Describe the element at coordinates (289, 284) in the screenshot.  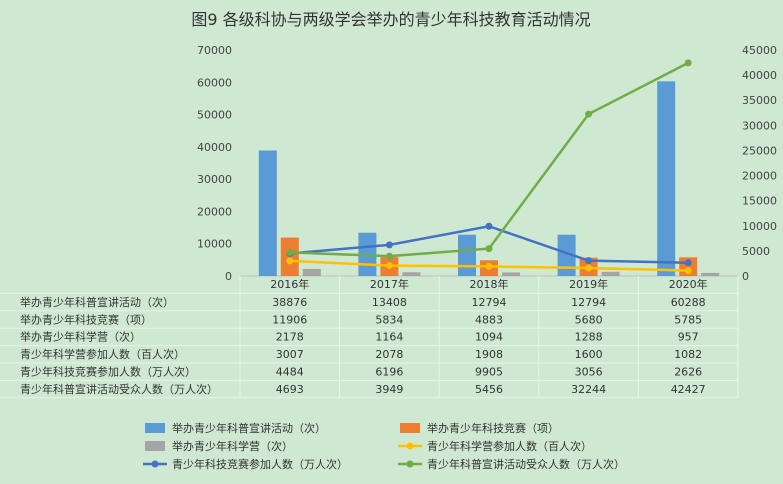
I see `category-label: 2016年` at that location.